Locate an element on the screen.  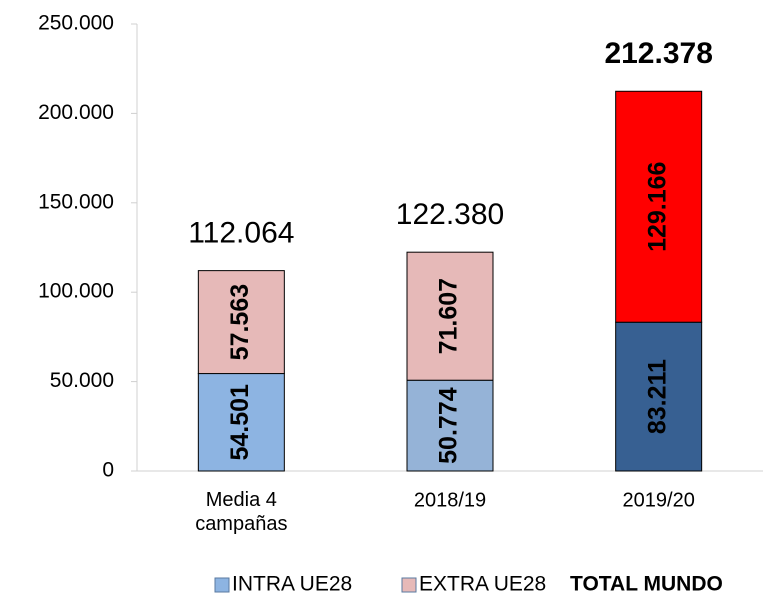
data-label: 57.563 is located at coordinates (240, 322).